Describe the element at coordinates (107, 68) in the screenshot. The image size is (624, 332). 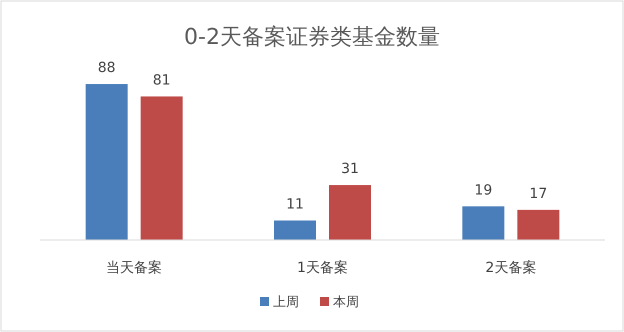
I see `data-label: 88` at that location.